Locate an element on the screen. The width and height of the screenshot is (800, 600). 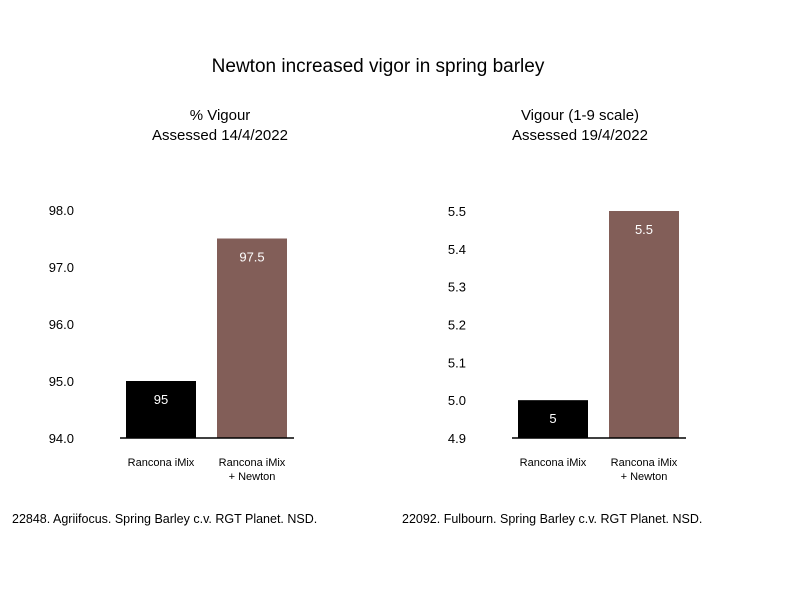
chart-2-ytick-label: 5.1 is located at coordinates (457, 362).